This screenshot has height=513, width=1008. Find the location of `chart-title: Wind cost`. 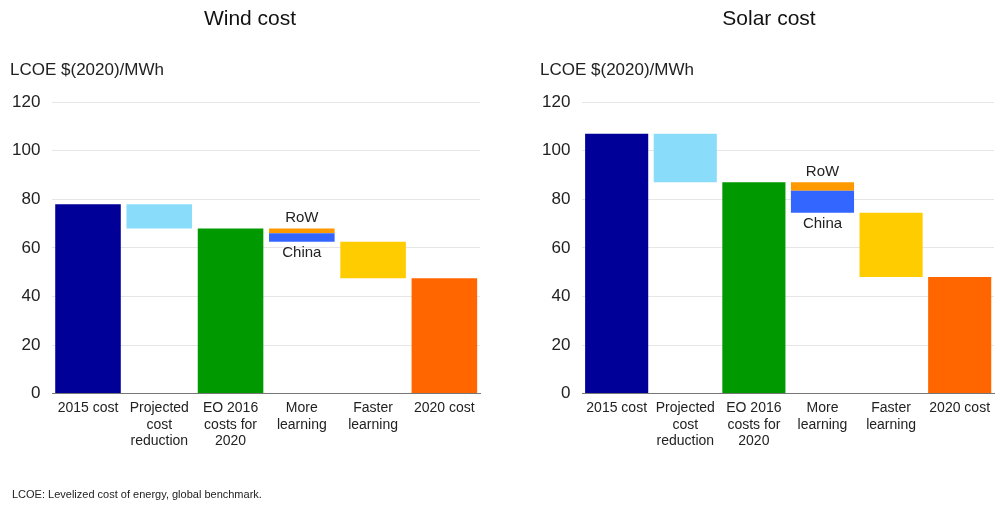

chart-title: Wind cost is located at coordinates (250, 18).